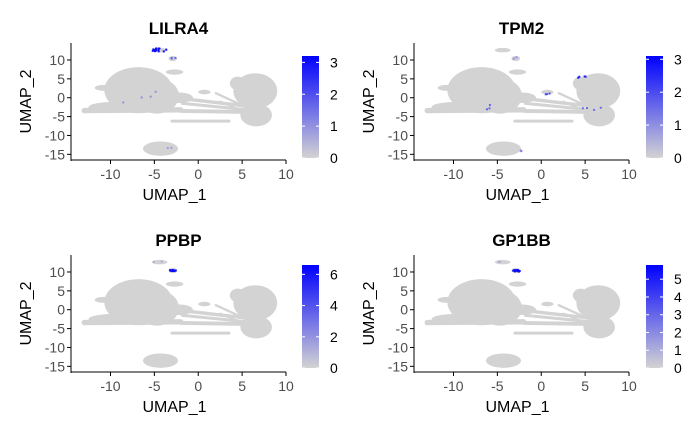 This screenshot has height=432, width=700. I want to click on colorbar-tick-label: 1, so click(334, 126).